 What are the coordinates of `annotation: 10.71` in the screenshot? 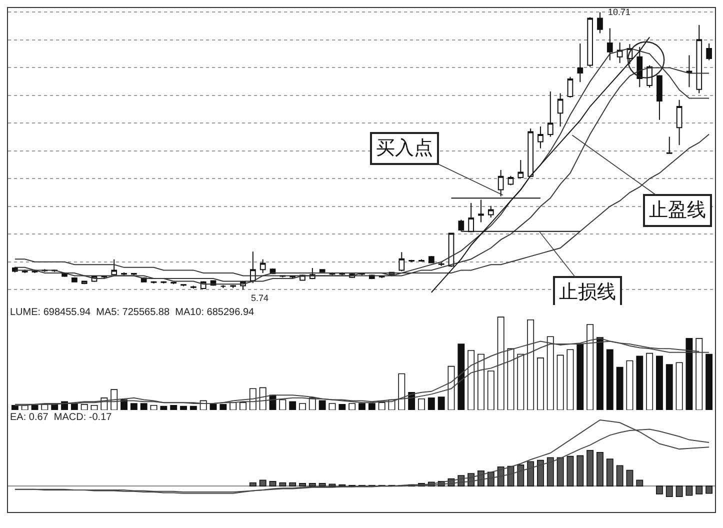 It's located at (619, 12).